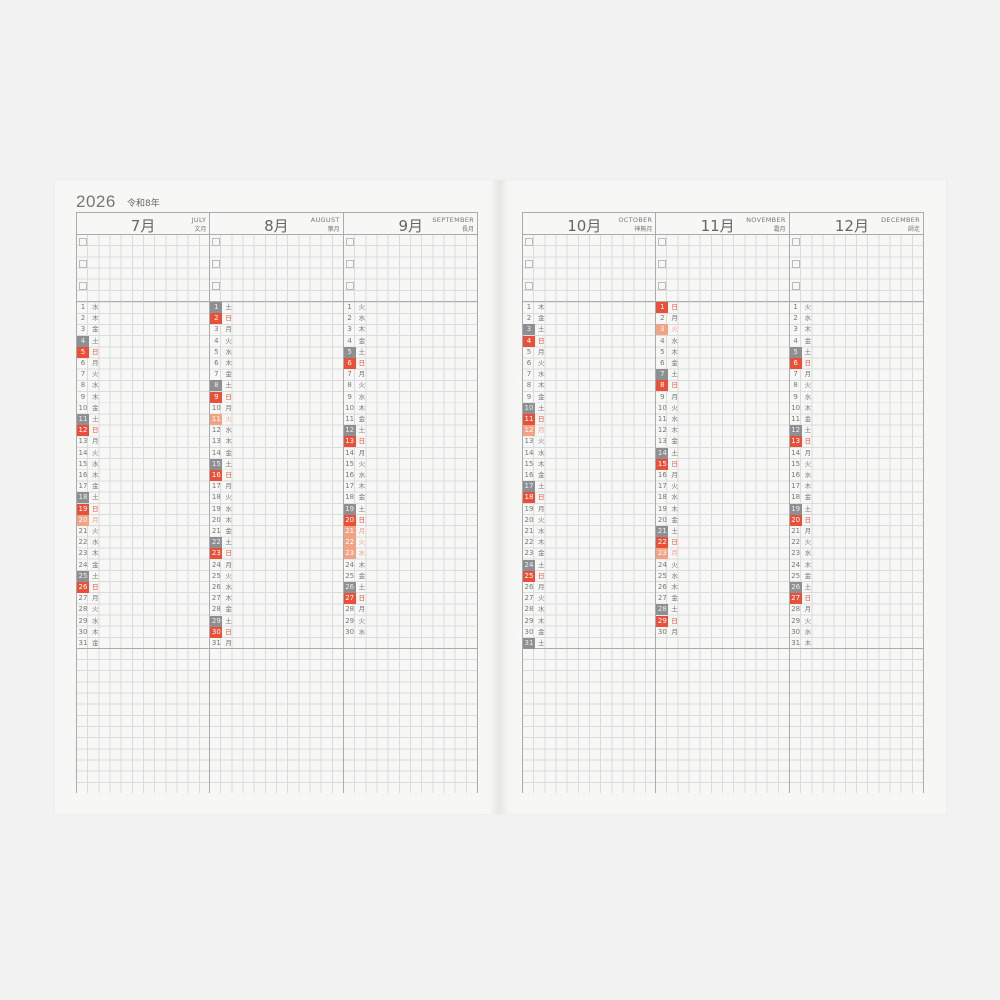 The height and width of the screenshot is (1000, 1000). I want to click on day-row: 15 日, so click(676, 464).